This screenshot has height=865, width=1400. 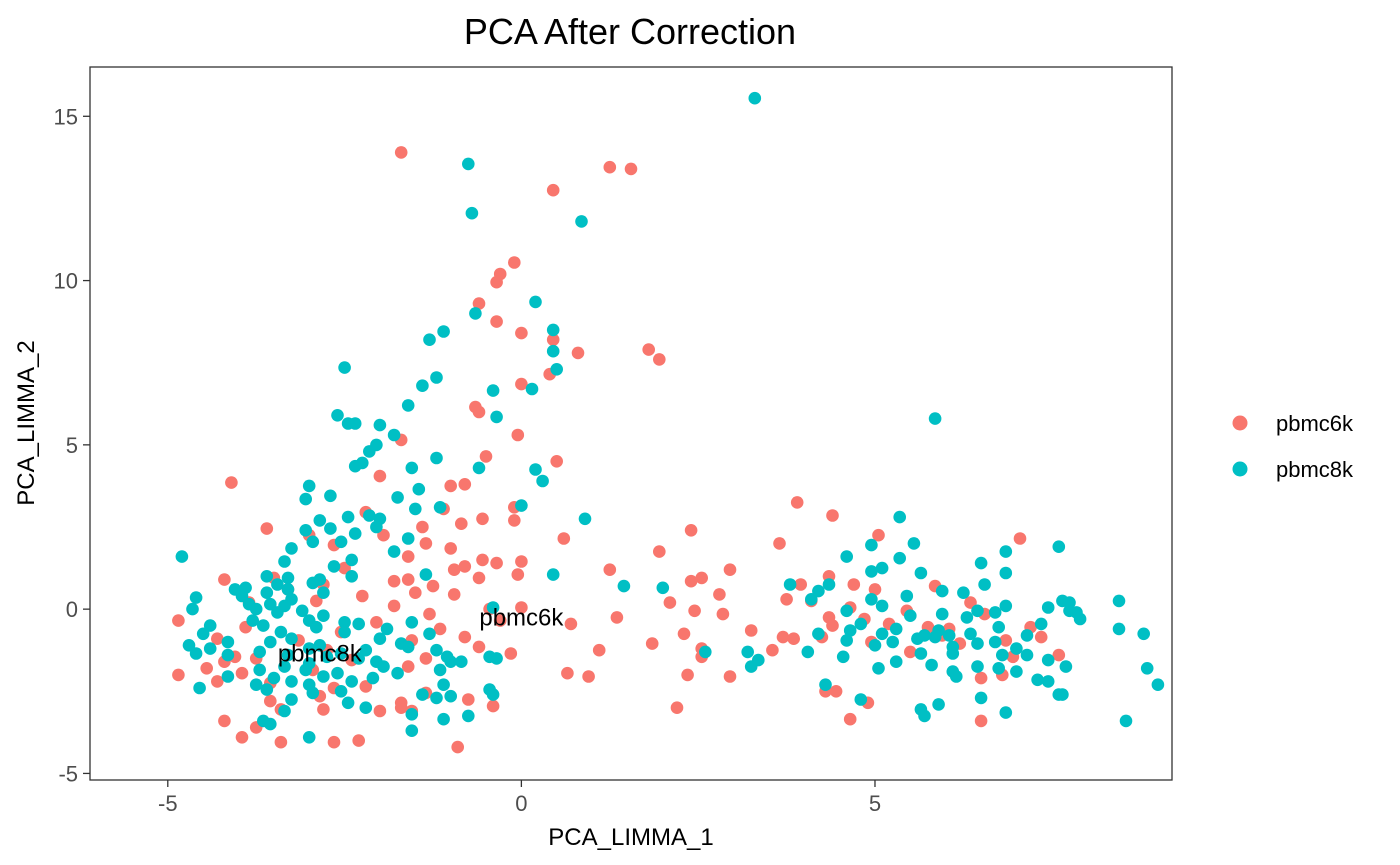 What do you see at coordinates (875, 803) in the screenshot?
I see `x-tick-label-2: 5` at bounding box center [875, 803].